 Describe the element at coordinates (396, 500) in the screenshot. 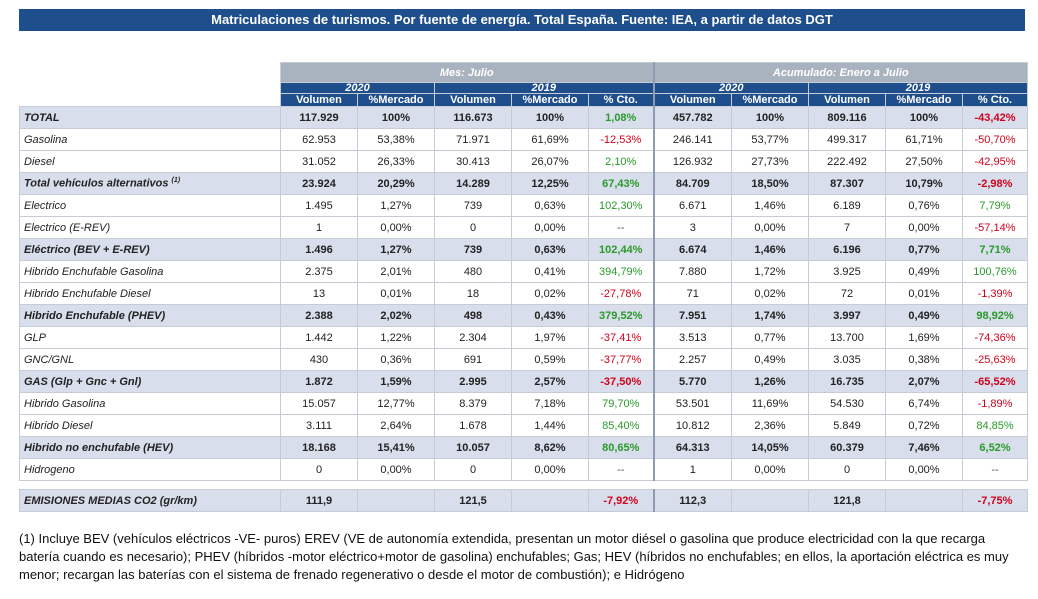

I see `table-cell` at that location.